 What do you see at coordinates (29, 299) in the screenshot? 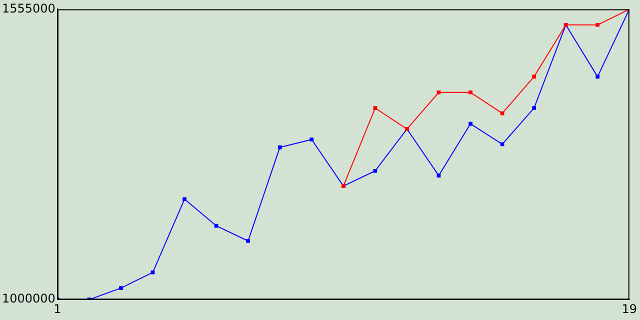
I see `y-tick-label: 1000000` at bounding box center [29, 299].